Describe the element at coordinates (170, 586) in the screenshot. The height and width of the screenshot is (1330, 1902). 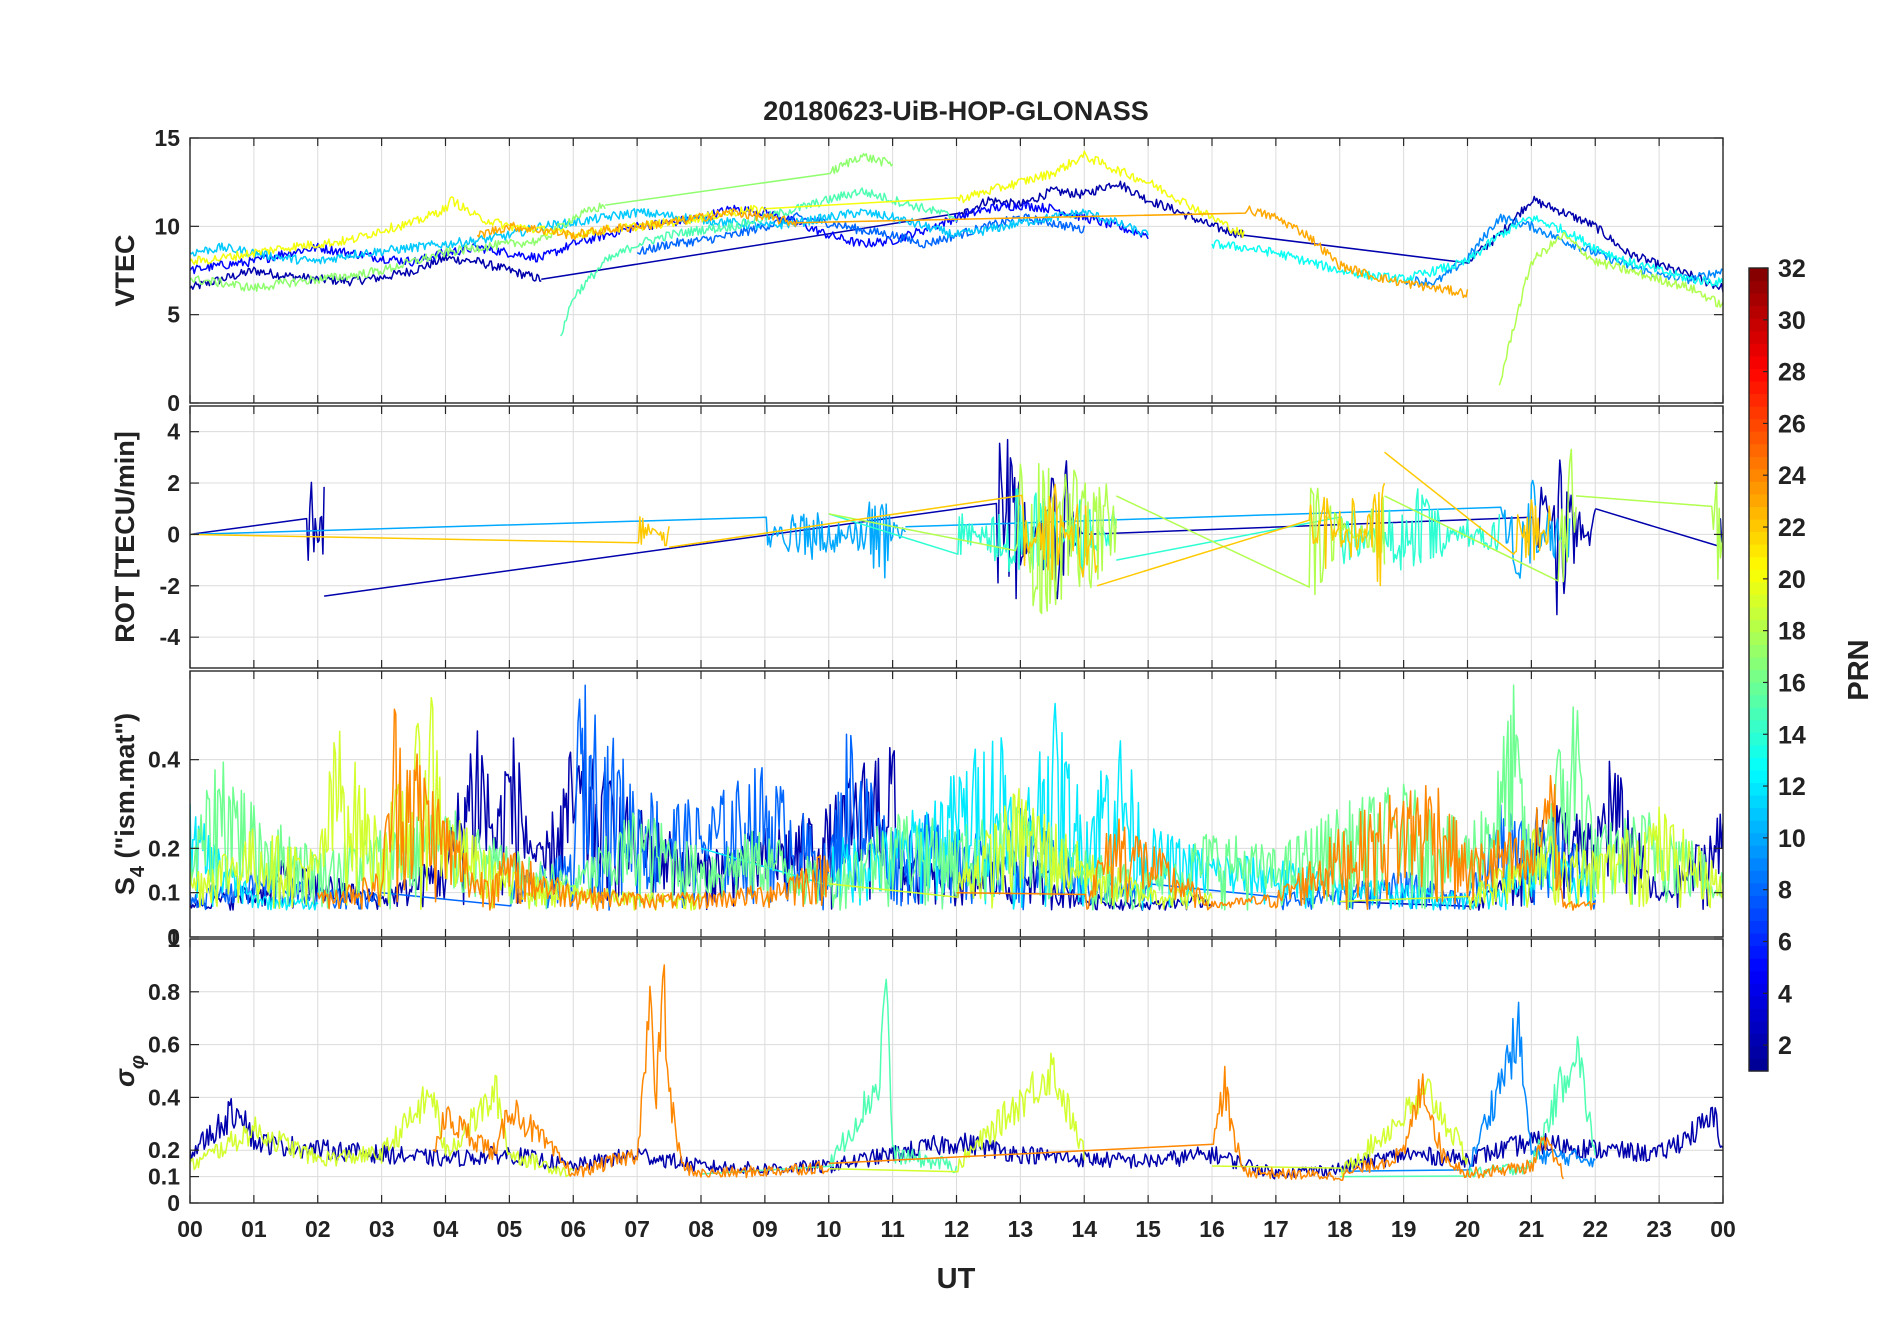
I see `y-tick-label: -2` at that location.